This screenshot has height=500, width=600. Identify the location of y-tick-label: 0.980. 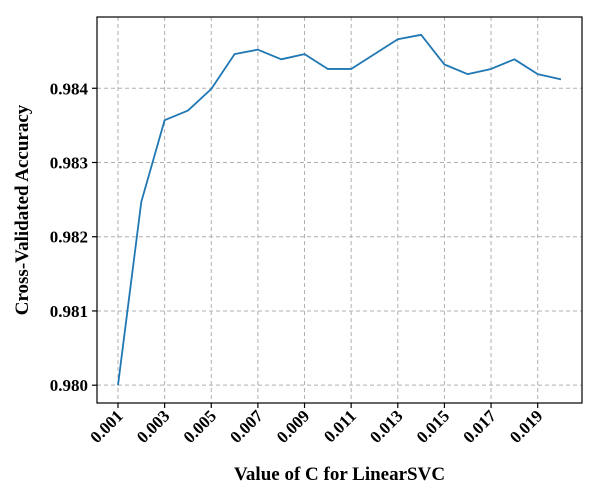
(69, 385).